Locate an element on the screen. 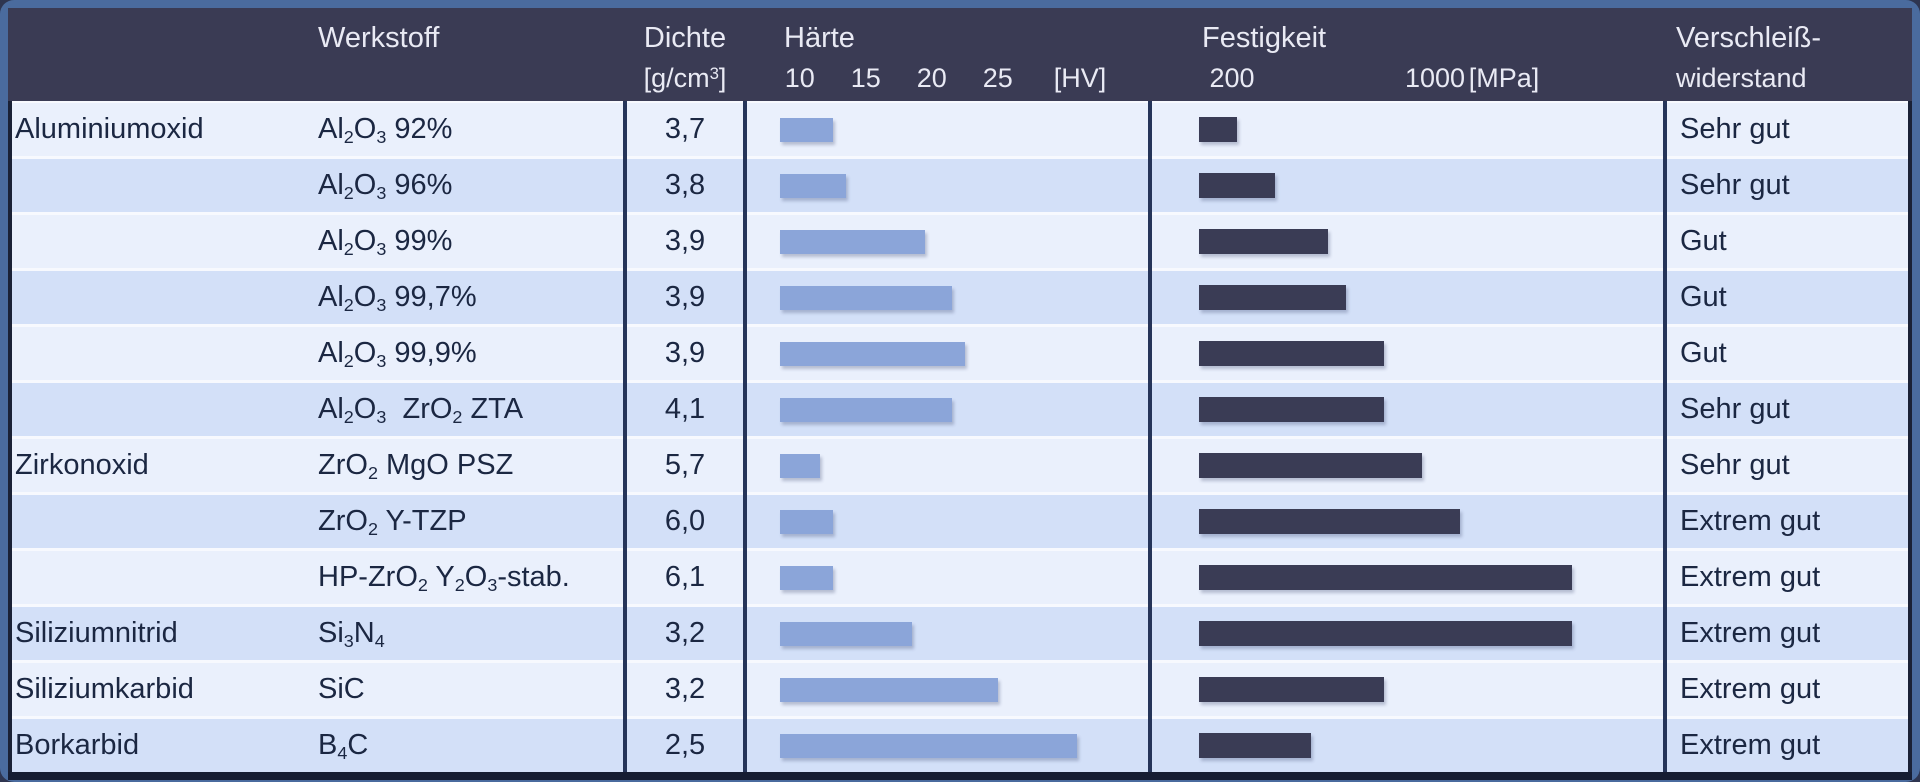 This screenshot has height=782, width=1920. haerte-tick-label: 10 is located at coordinates (799, 78).